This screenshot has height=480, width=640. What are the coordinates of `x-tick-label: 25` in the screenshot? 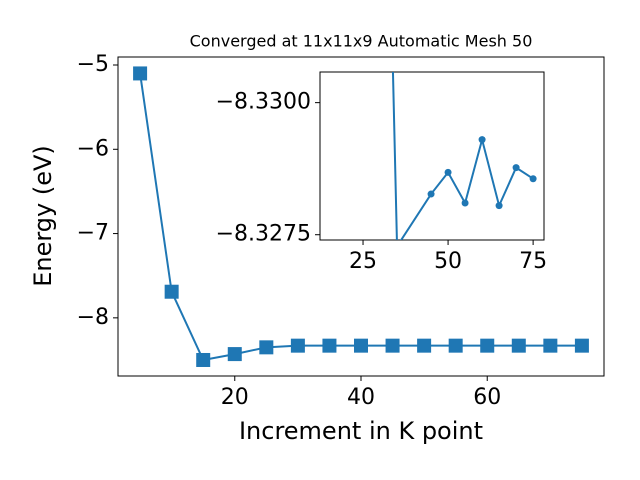 It's located at (363, 261).